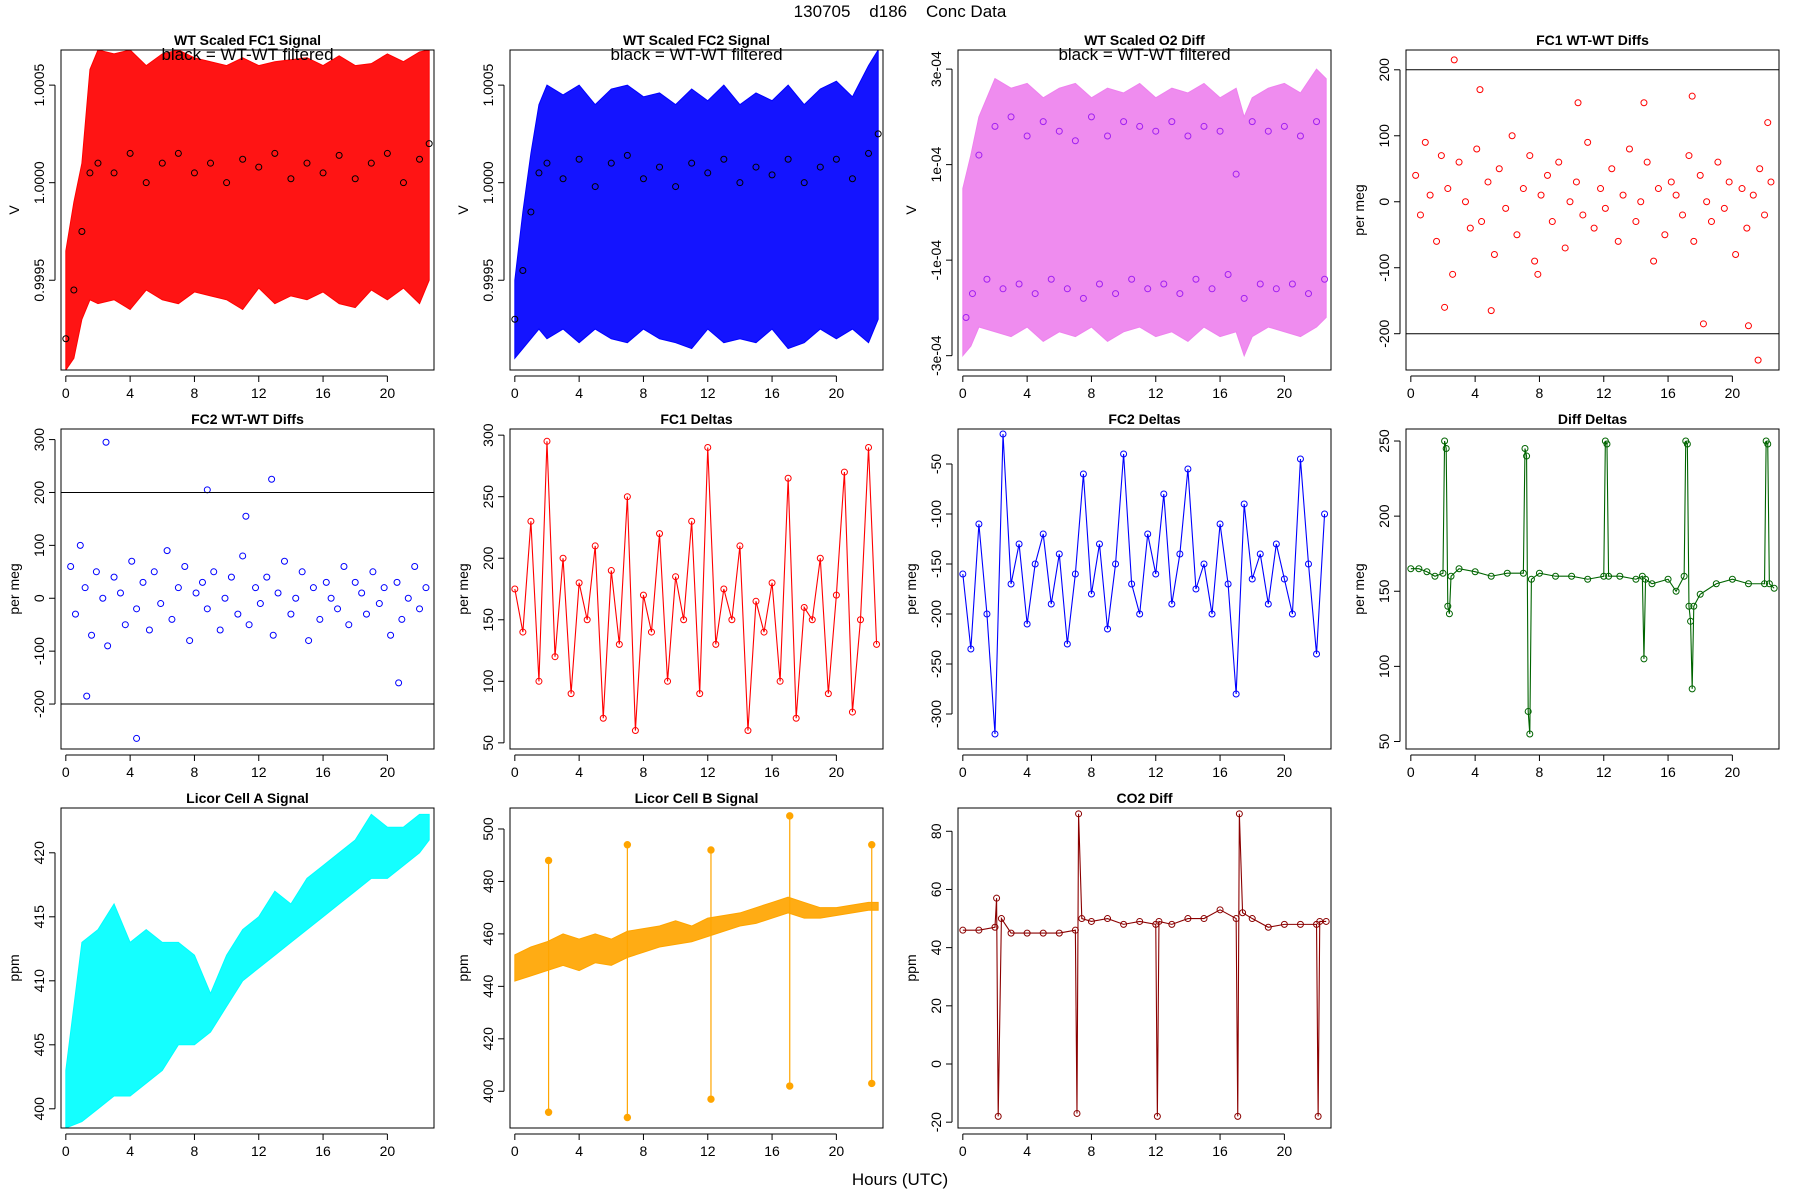  Describe the element at coordinates (130, 393) in the screenshot. I see `x-tick-label: 4` at that location.